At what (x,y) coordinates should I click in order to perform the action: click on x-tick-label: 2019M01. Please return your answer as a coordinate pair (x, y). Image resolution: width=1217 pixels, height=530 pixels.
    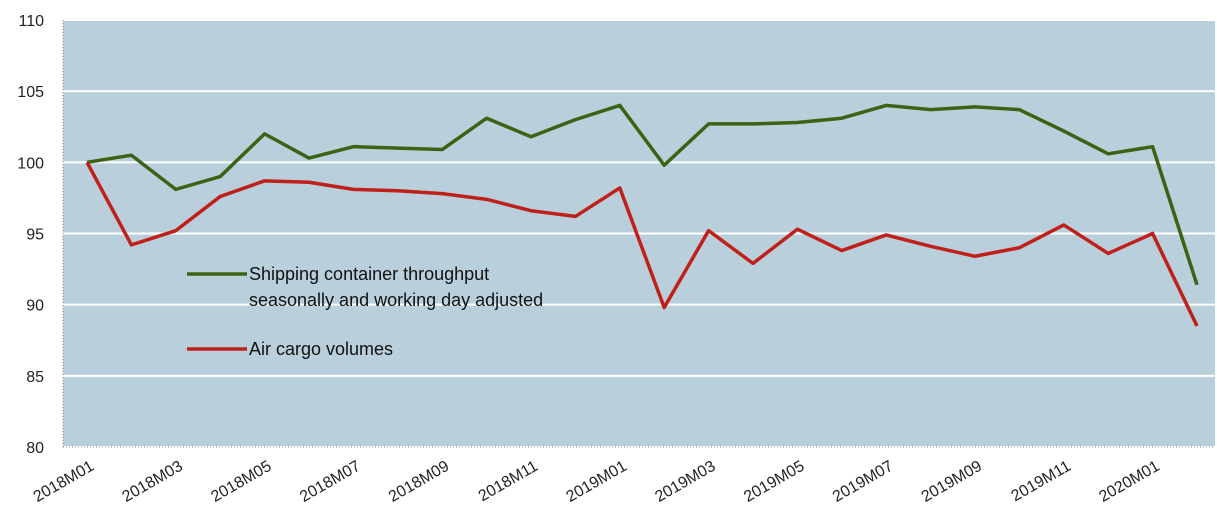
    Looking at the image, I should click on (597, 482).